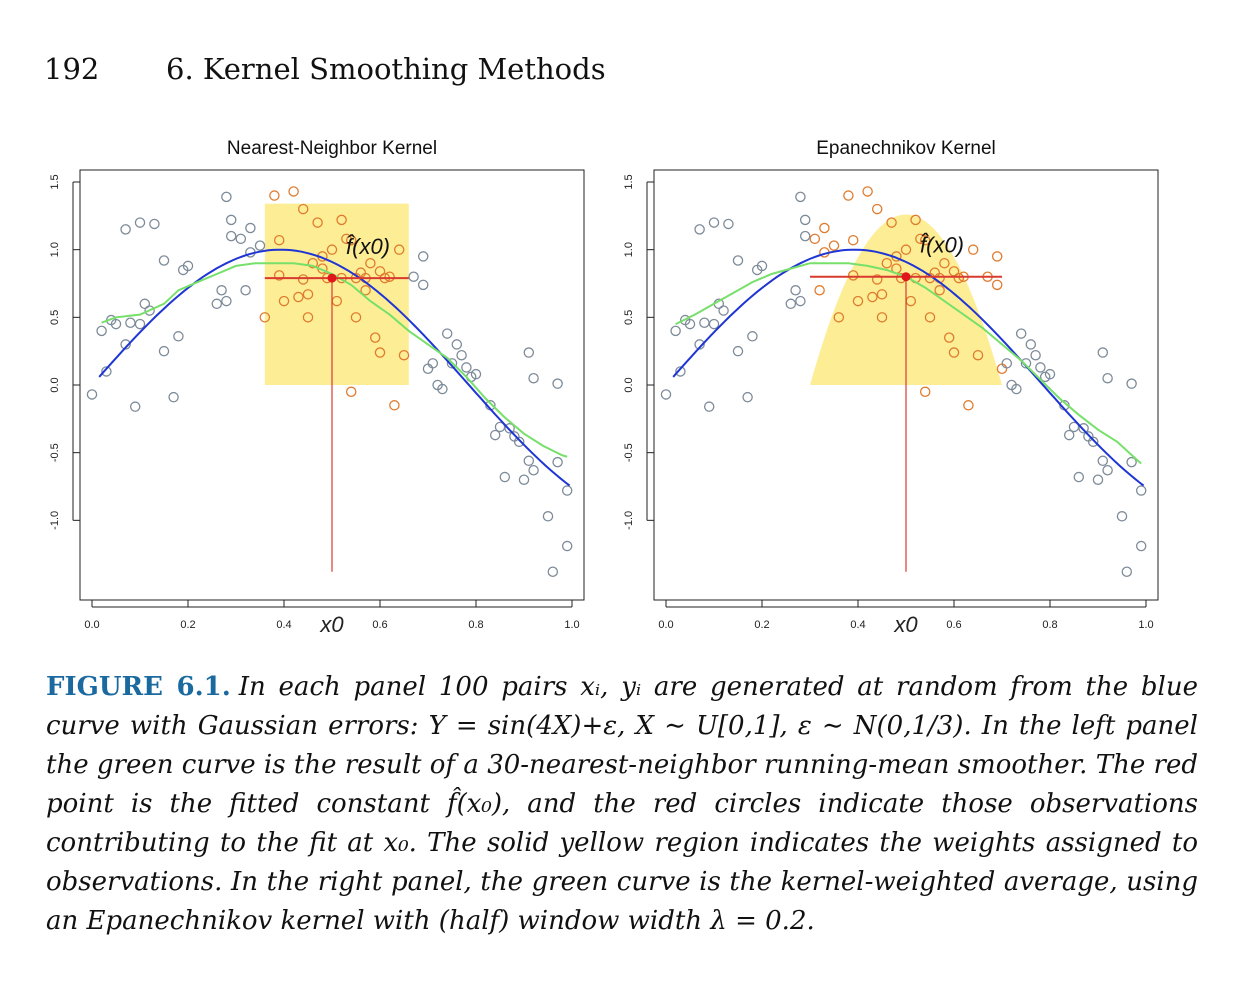 This screenshot has height=998, width=1256. What do you see at coordinates (332, 148) in the screenshot?
I see `chart-title: Nearest-Neighbor Kernel` at bounding box center [332, 148].